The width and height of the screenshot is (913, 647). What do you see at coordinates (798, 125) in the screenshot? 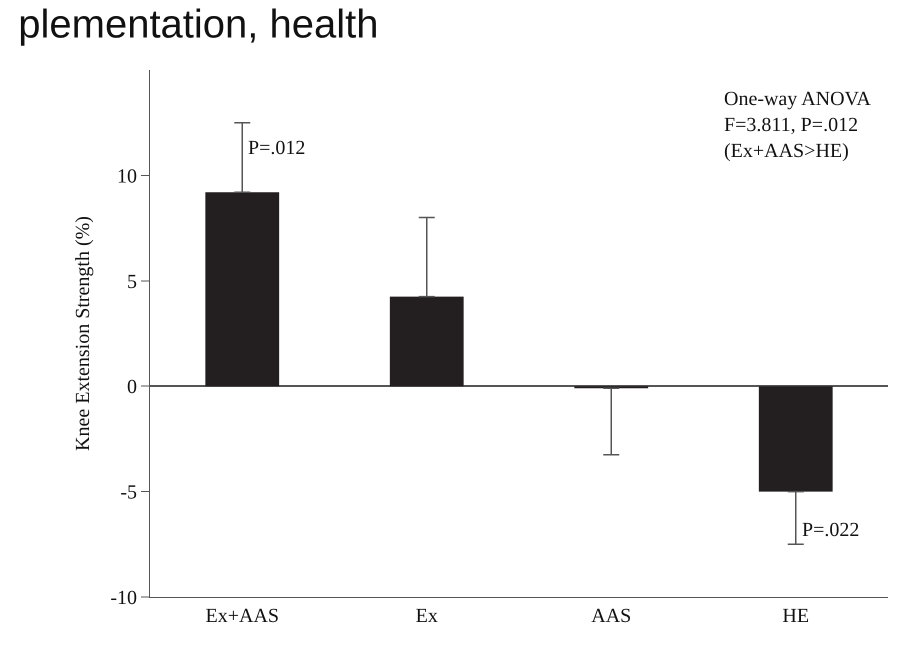
I see `annotation: One-way ANOVA F=3.811, P=.012 (Ex+AAS>HE)` at bounding box center [798, 125].